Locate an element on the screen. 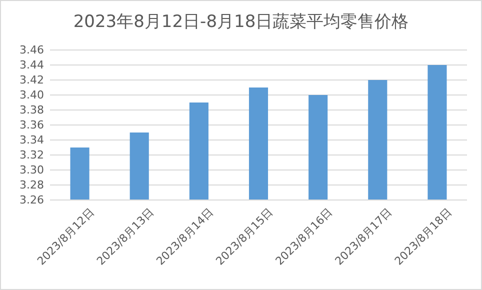 Image resolution: width=482 pixels, height=290 pixels. y-tick-label: 3.46 is located at coordinates (32, 50).